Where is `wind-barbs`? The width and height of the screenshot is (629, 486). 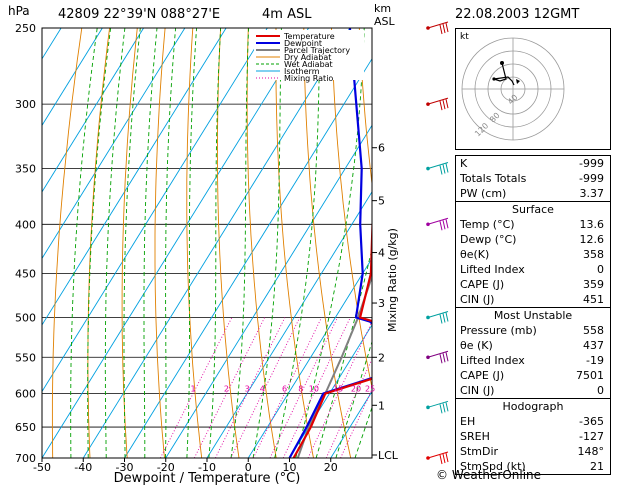
wind-barbs is located at coordinates (437, 243).